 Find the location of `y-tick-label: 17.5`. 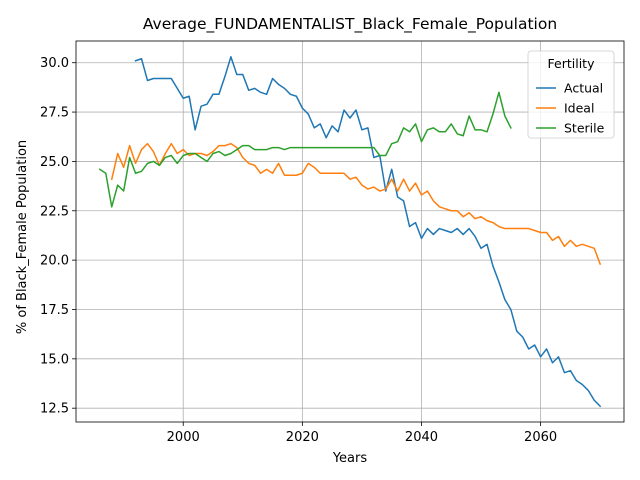

y-tick-label: 17.5 is located at coordinates (54, 310).